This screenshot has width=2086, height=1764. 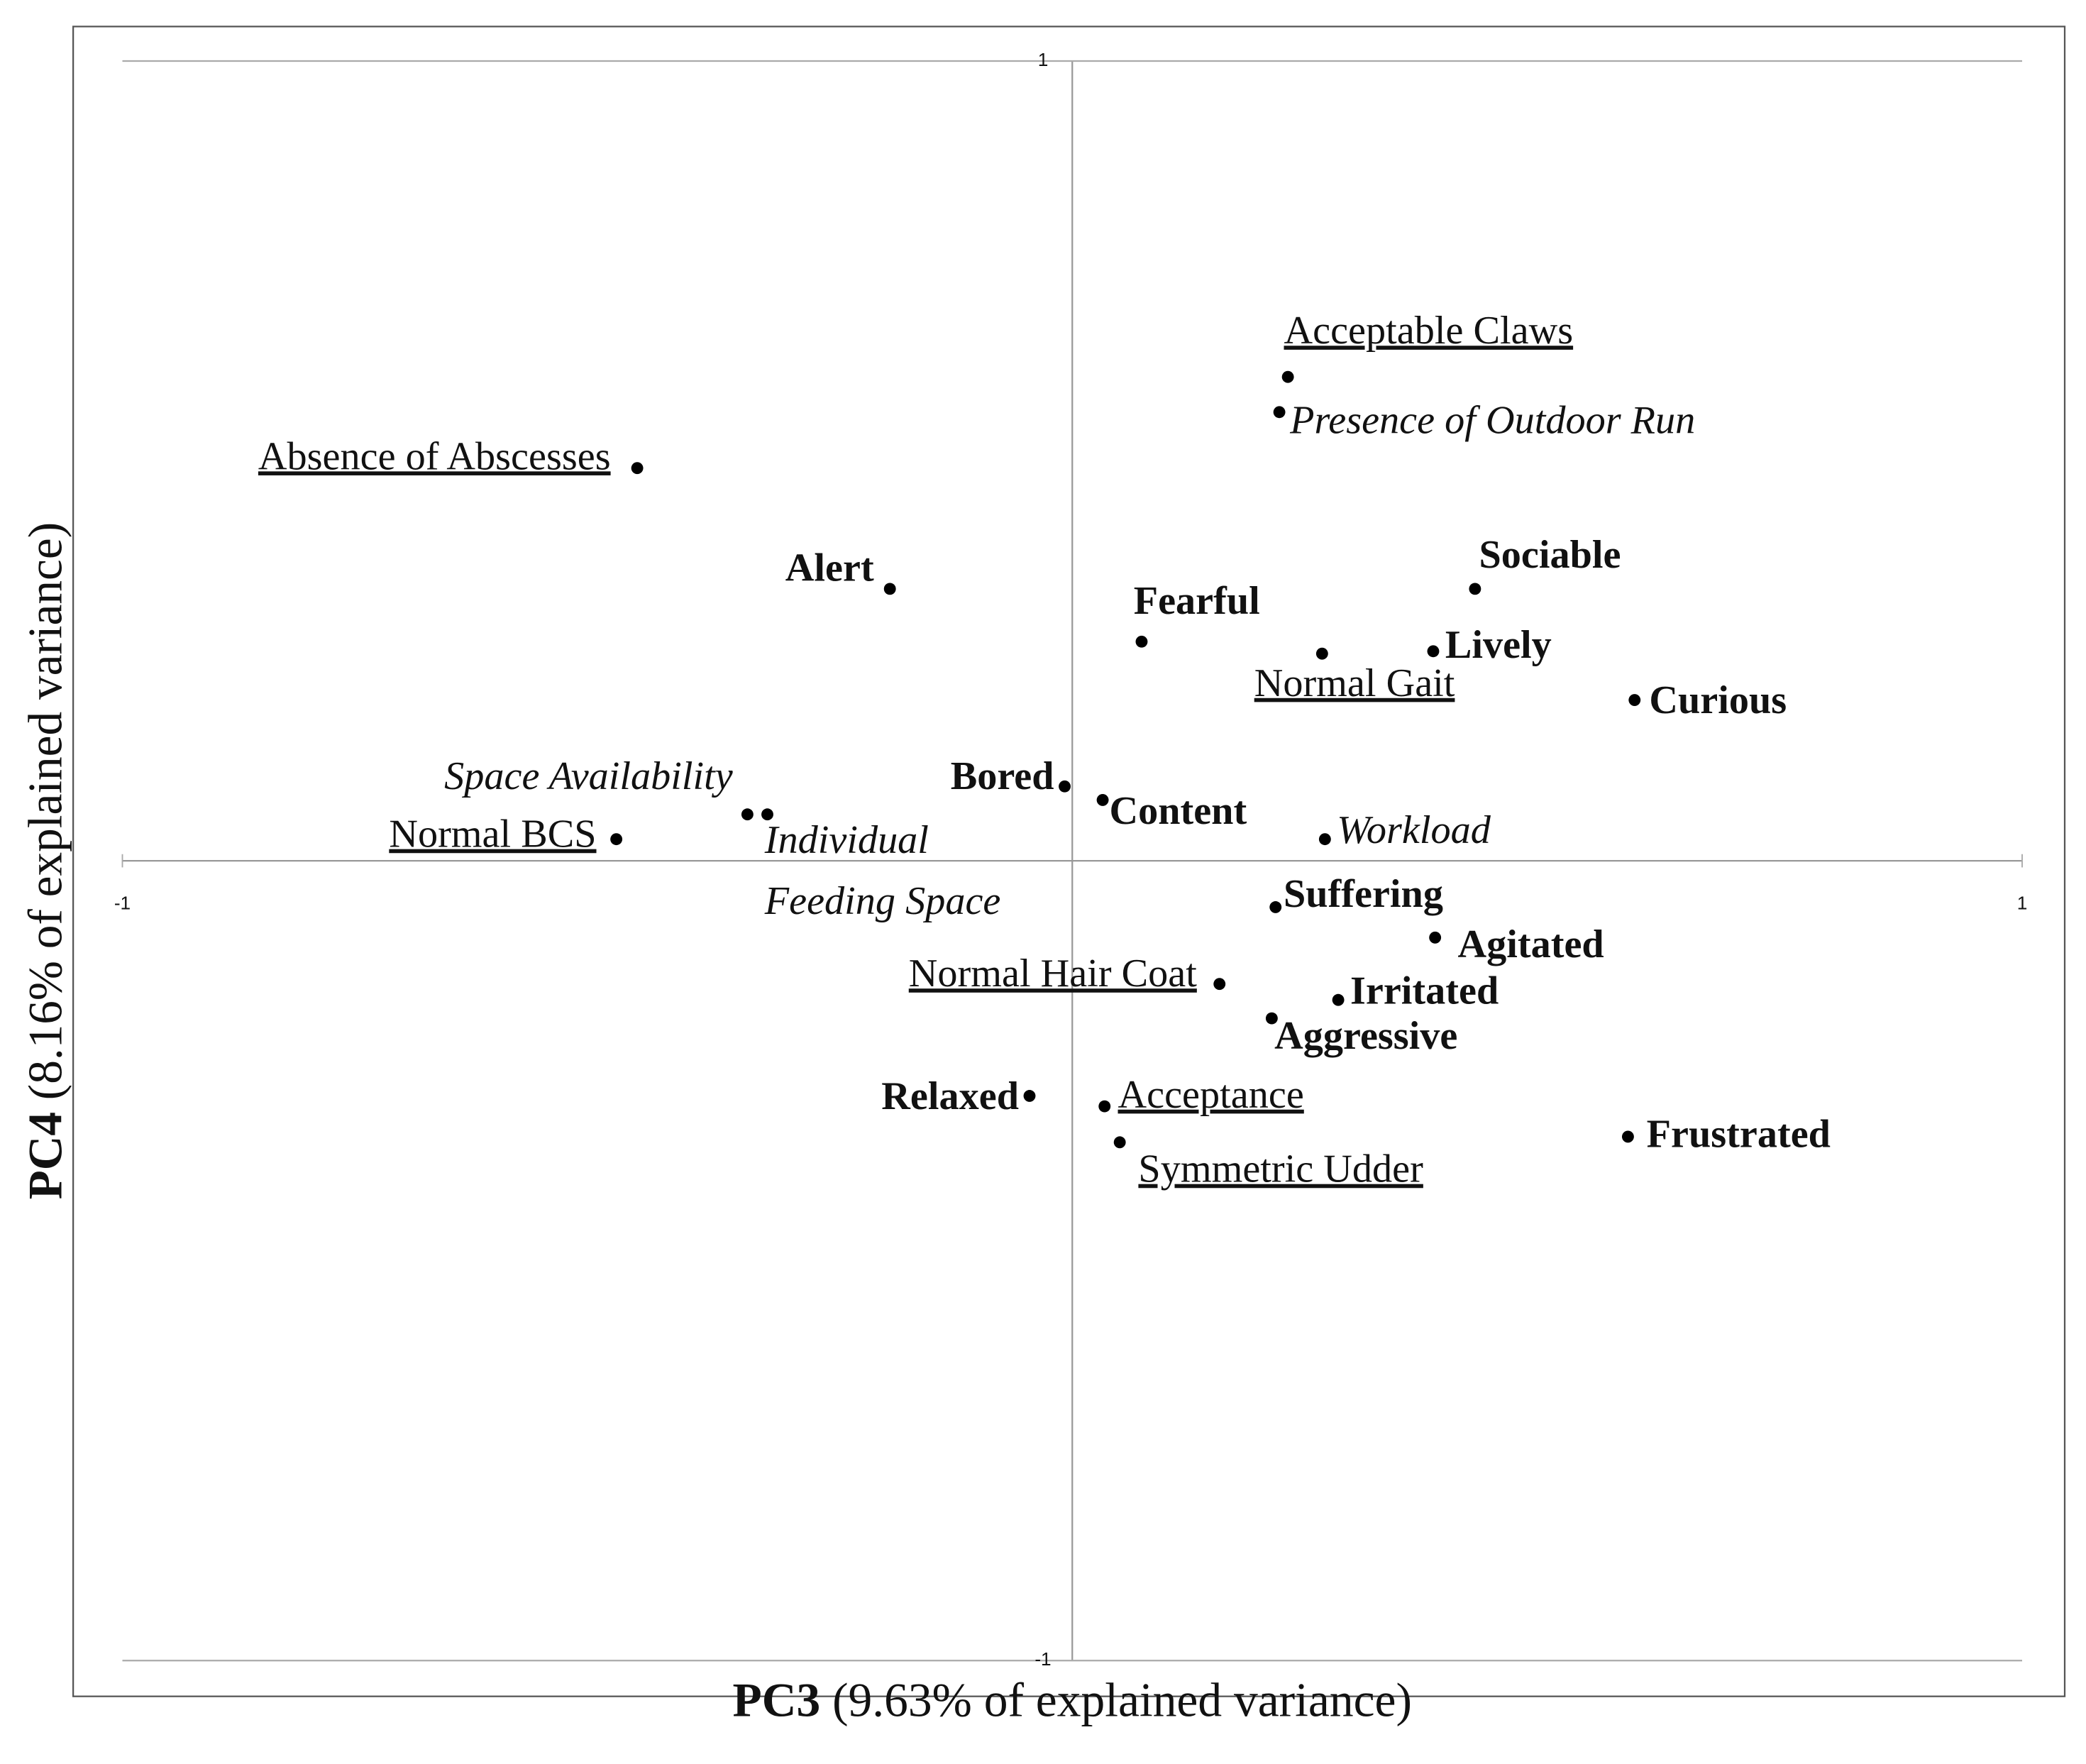 What do you see at coordinates (777, 1700) in the screenshot?
I see `x-axis-title-bold: PC3` at bounding box center [777, 1700].